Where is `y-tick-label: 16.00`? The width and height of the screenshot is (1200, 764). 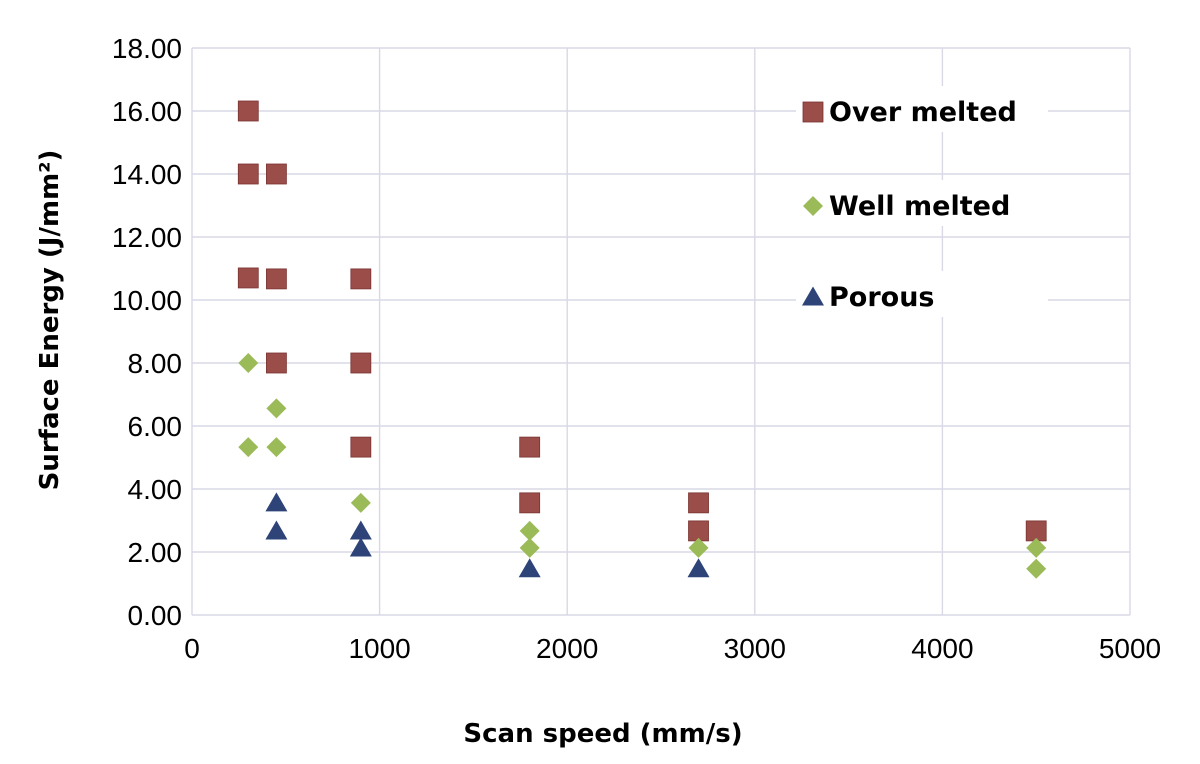 y-tick-label: 16.00 is located at coordinates (147, 111).